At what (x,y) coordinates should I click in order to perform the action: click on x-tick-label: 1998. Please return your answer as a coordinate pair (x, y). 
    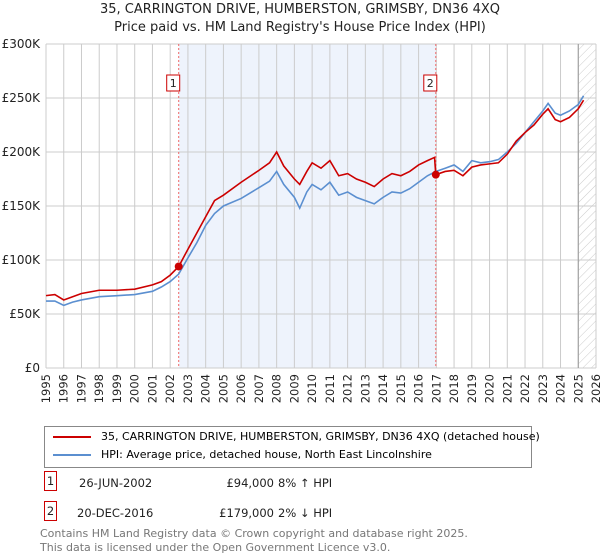
    Looking at the image, I should click on (99, 388).